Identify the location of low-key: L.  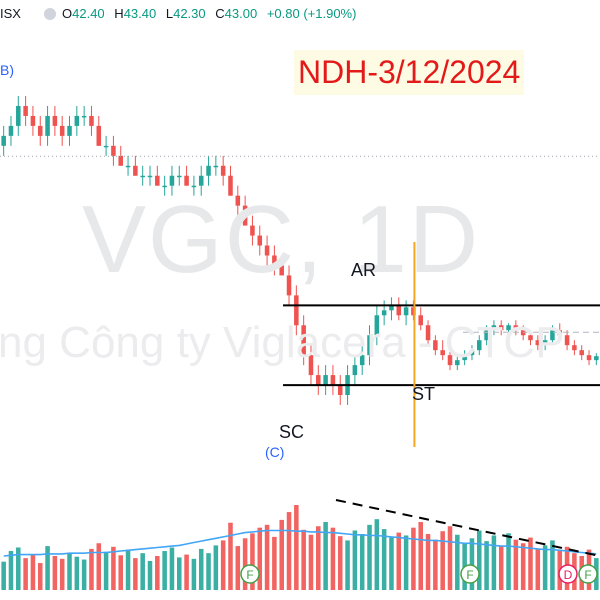
(169, 13).